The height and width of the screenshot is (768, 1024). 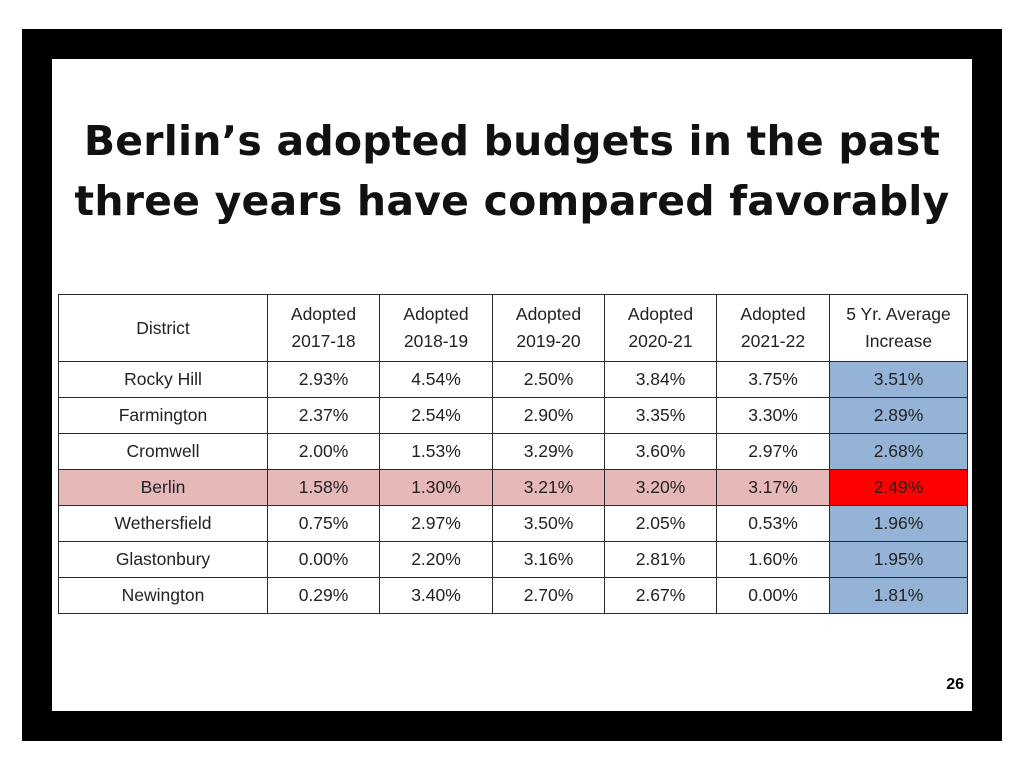 I want to click on district-cell: Glastonbury, so click(x=163, y=559).